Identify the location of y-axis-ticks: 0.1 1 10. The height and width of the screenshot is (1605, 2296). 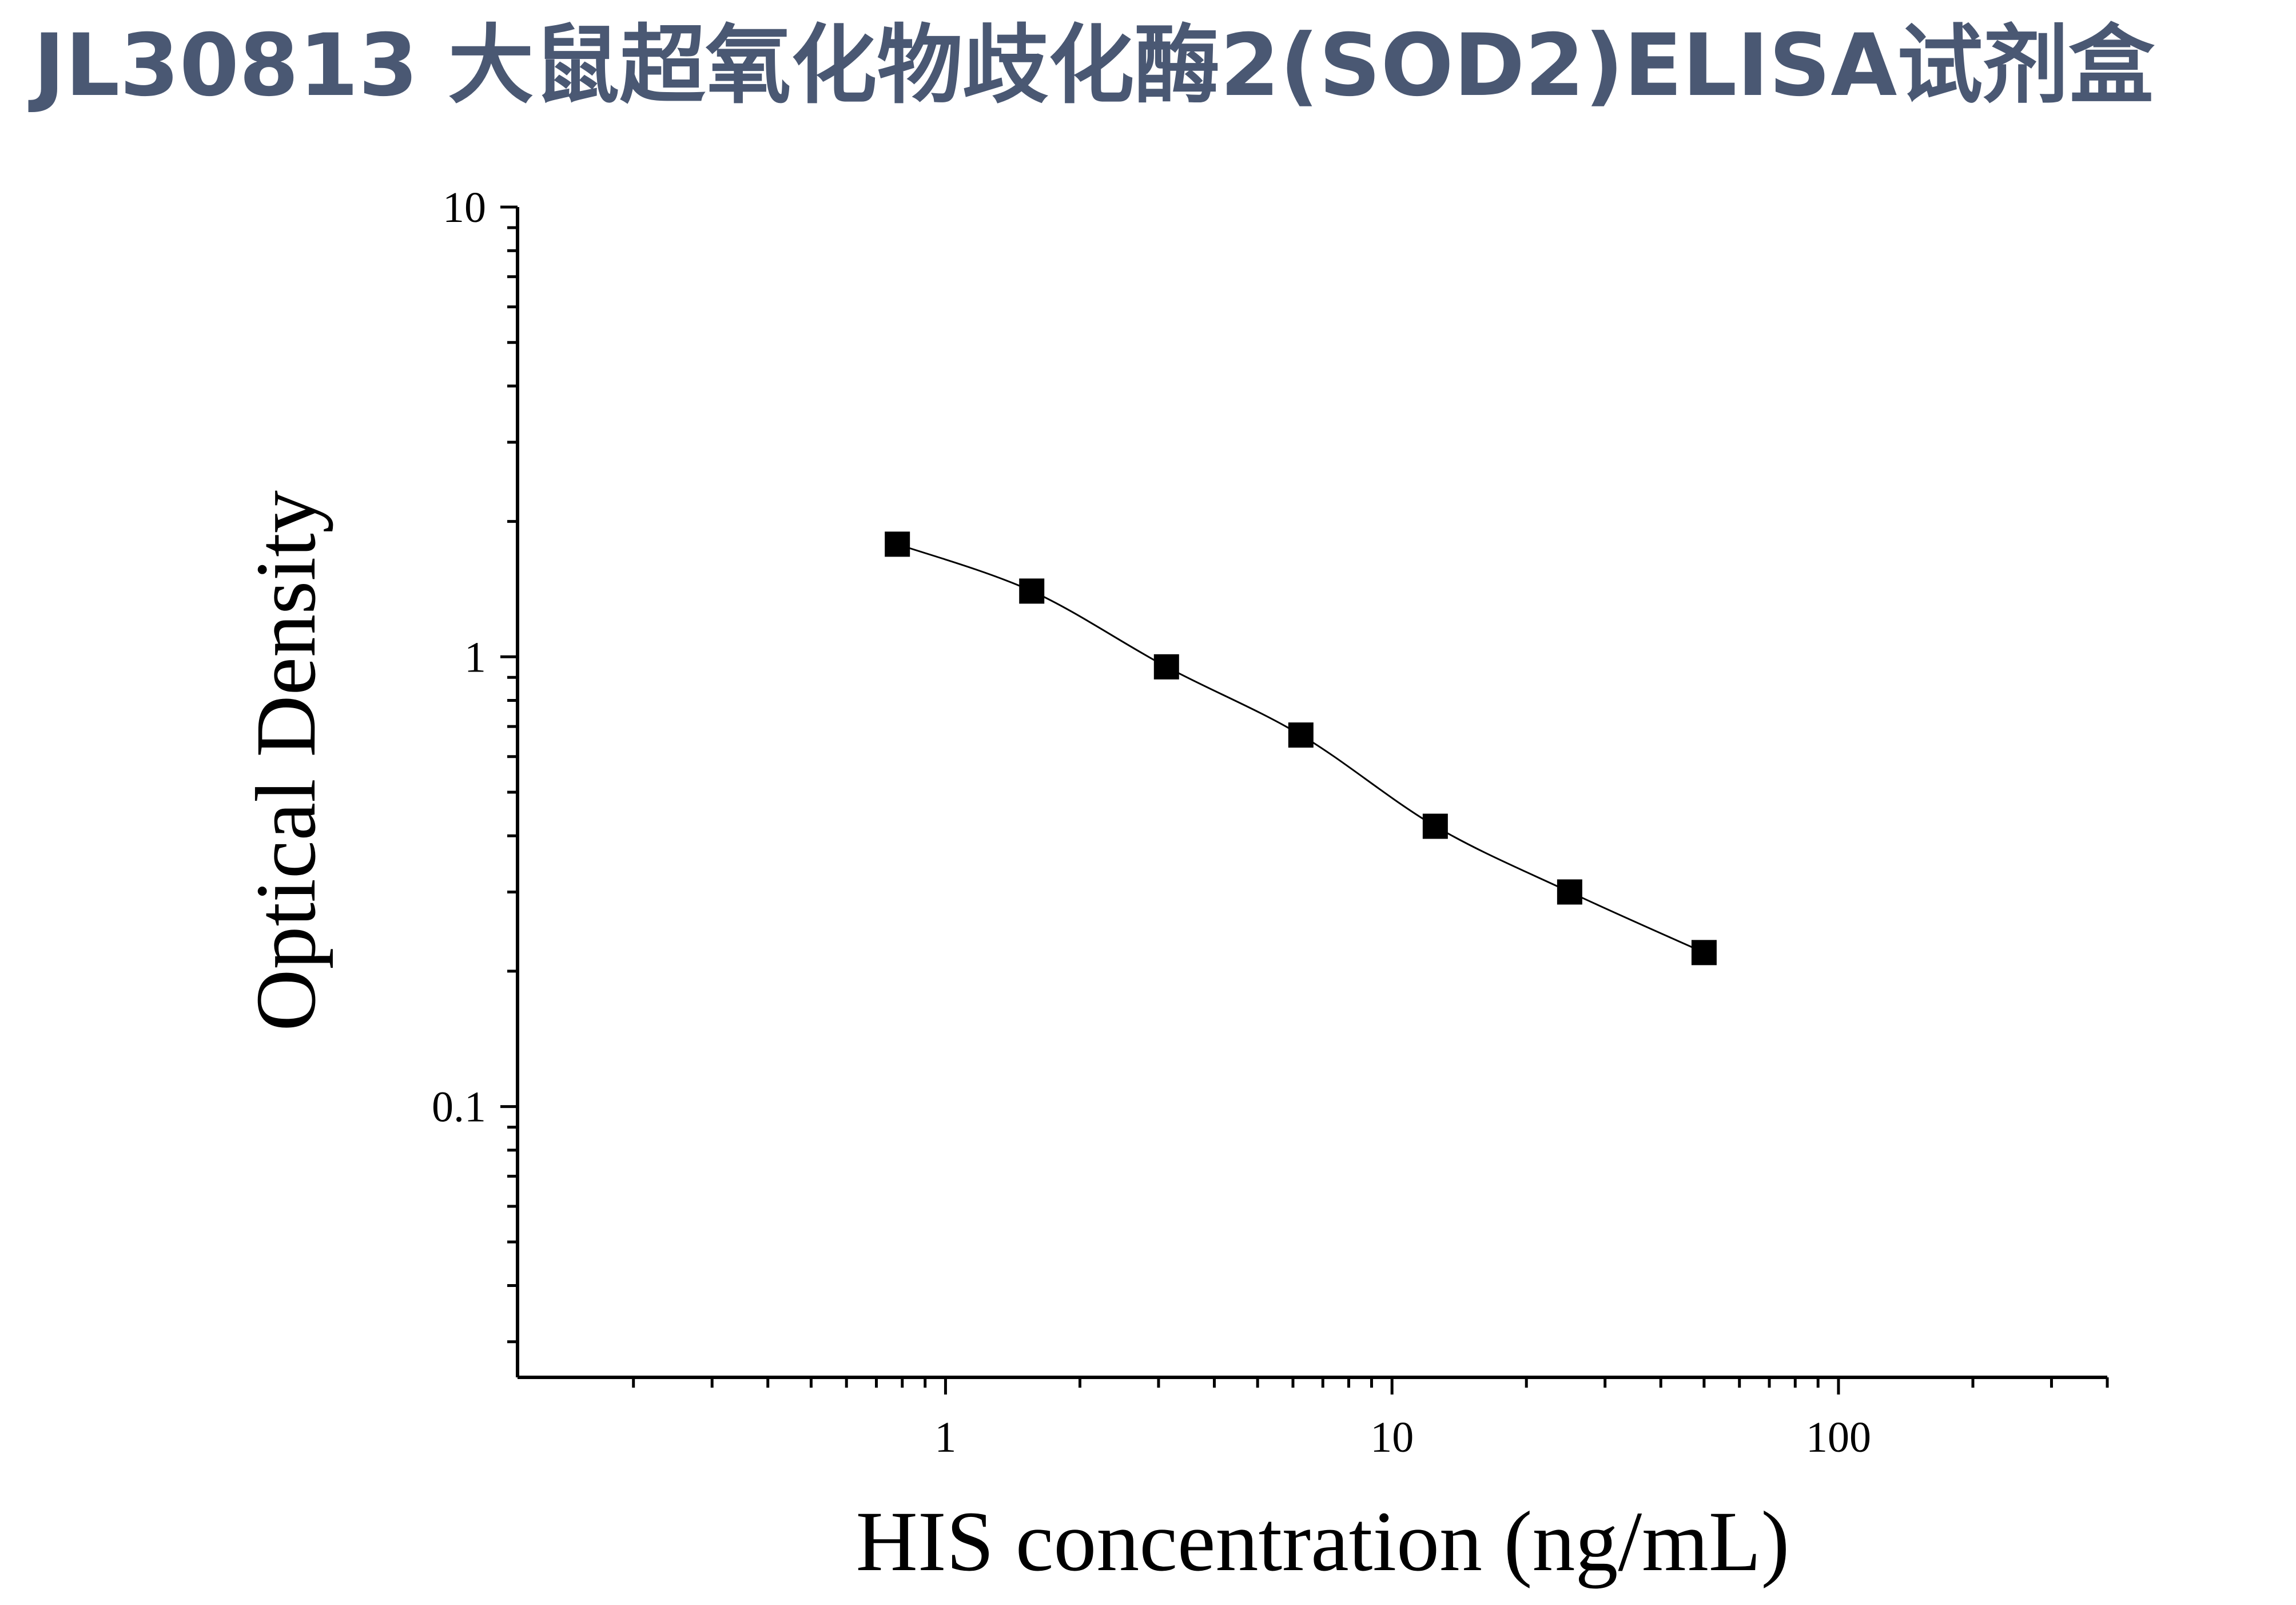
(475, 764).